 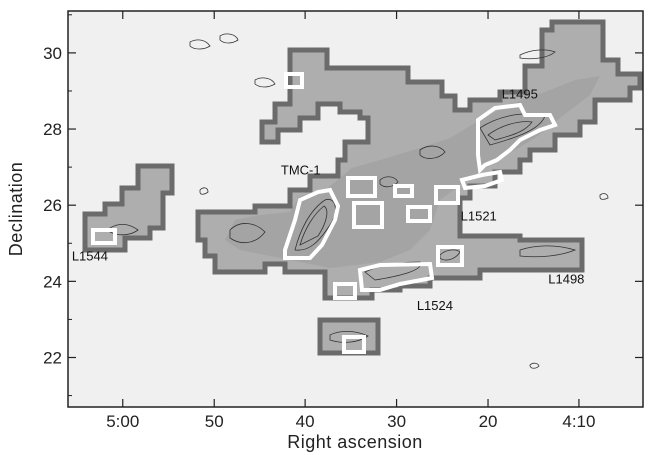 I want to click on y-tick-label: 26, so click(x=52, y=205).